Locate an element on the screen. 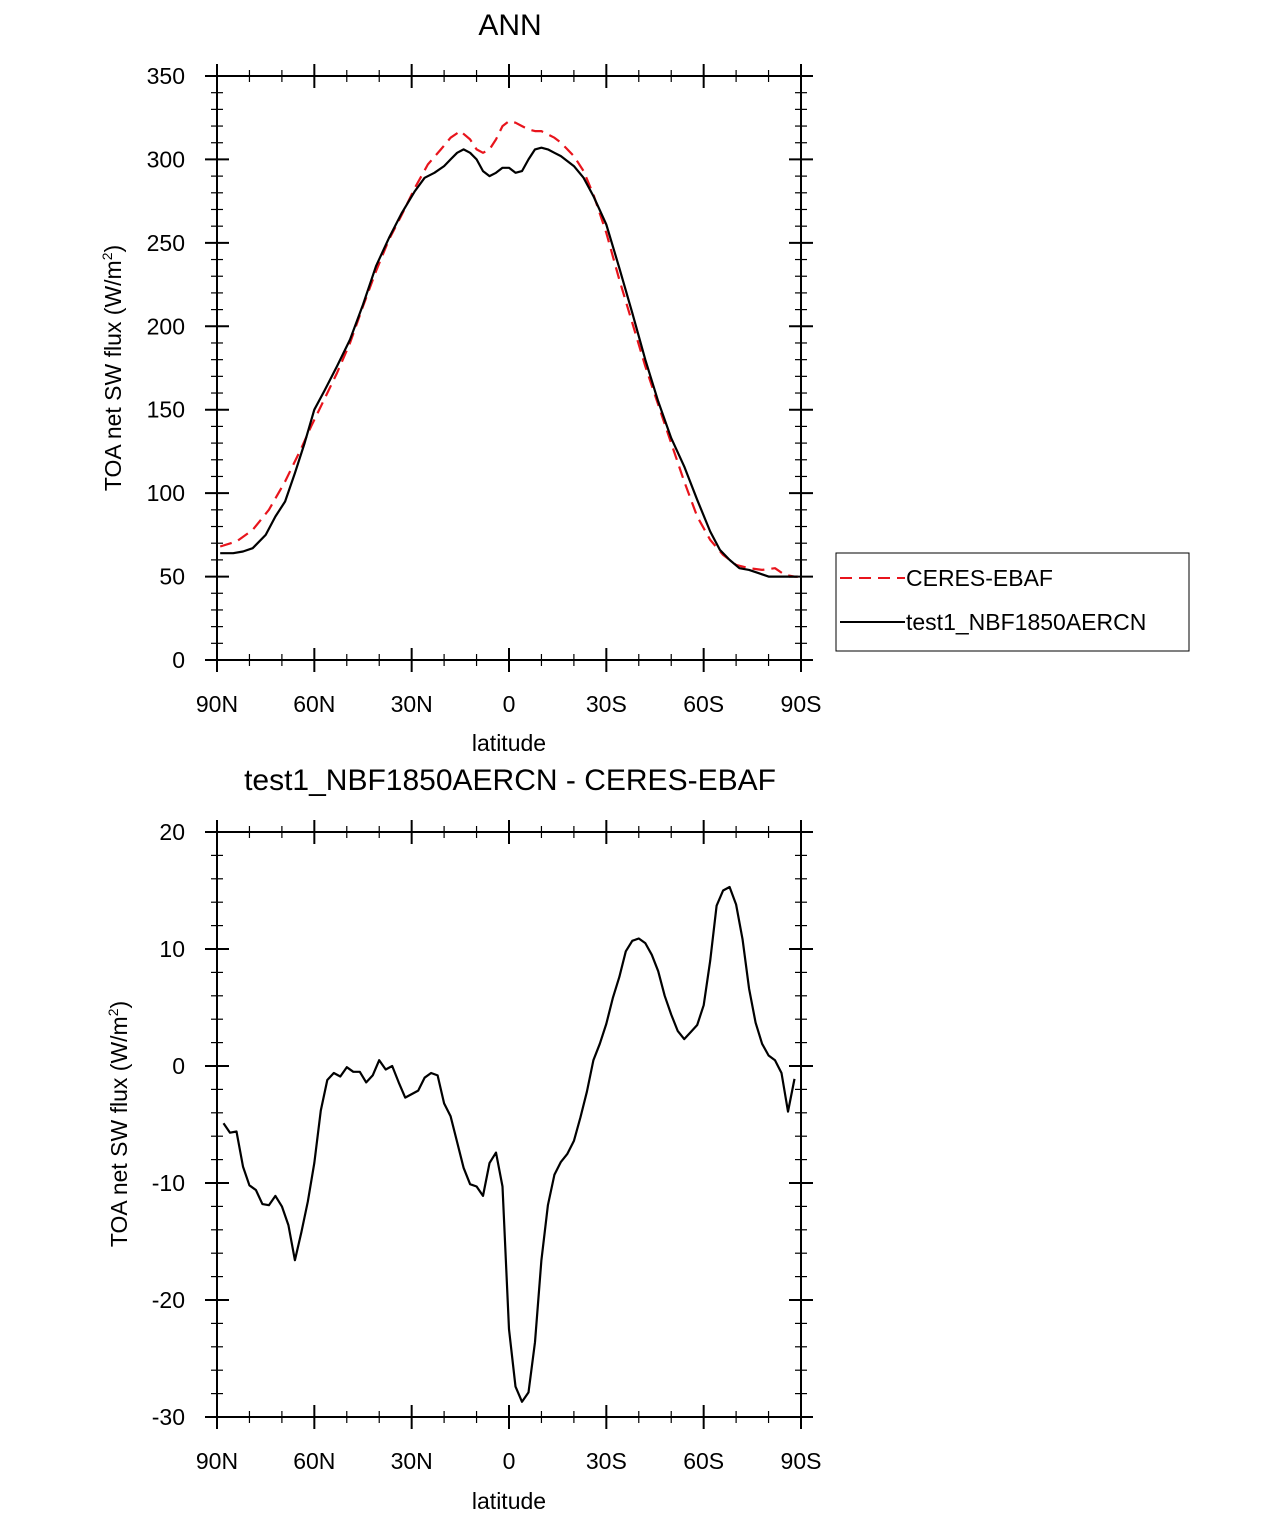 The height and width of the screenshot is (1517, 1285). y-tick-label: 200 is located at coordinates (166, 326).